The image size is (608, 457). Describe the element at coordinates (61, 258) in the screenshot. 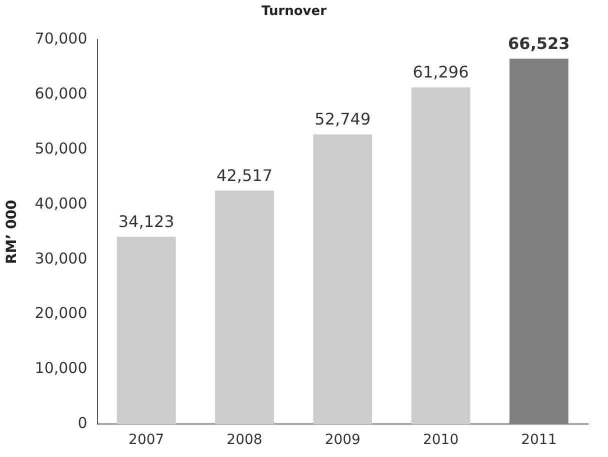

I see `y-tick-label: 30,000` at that location.